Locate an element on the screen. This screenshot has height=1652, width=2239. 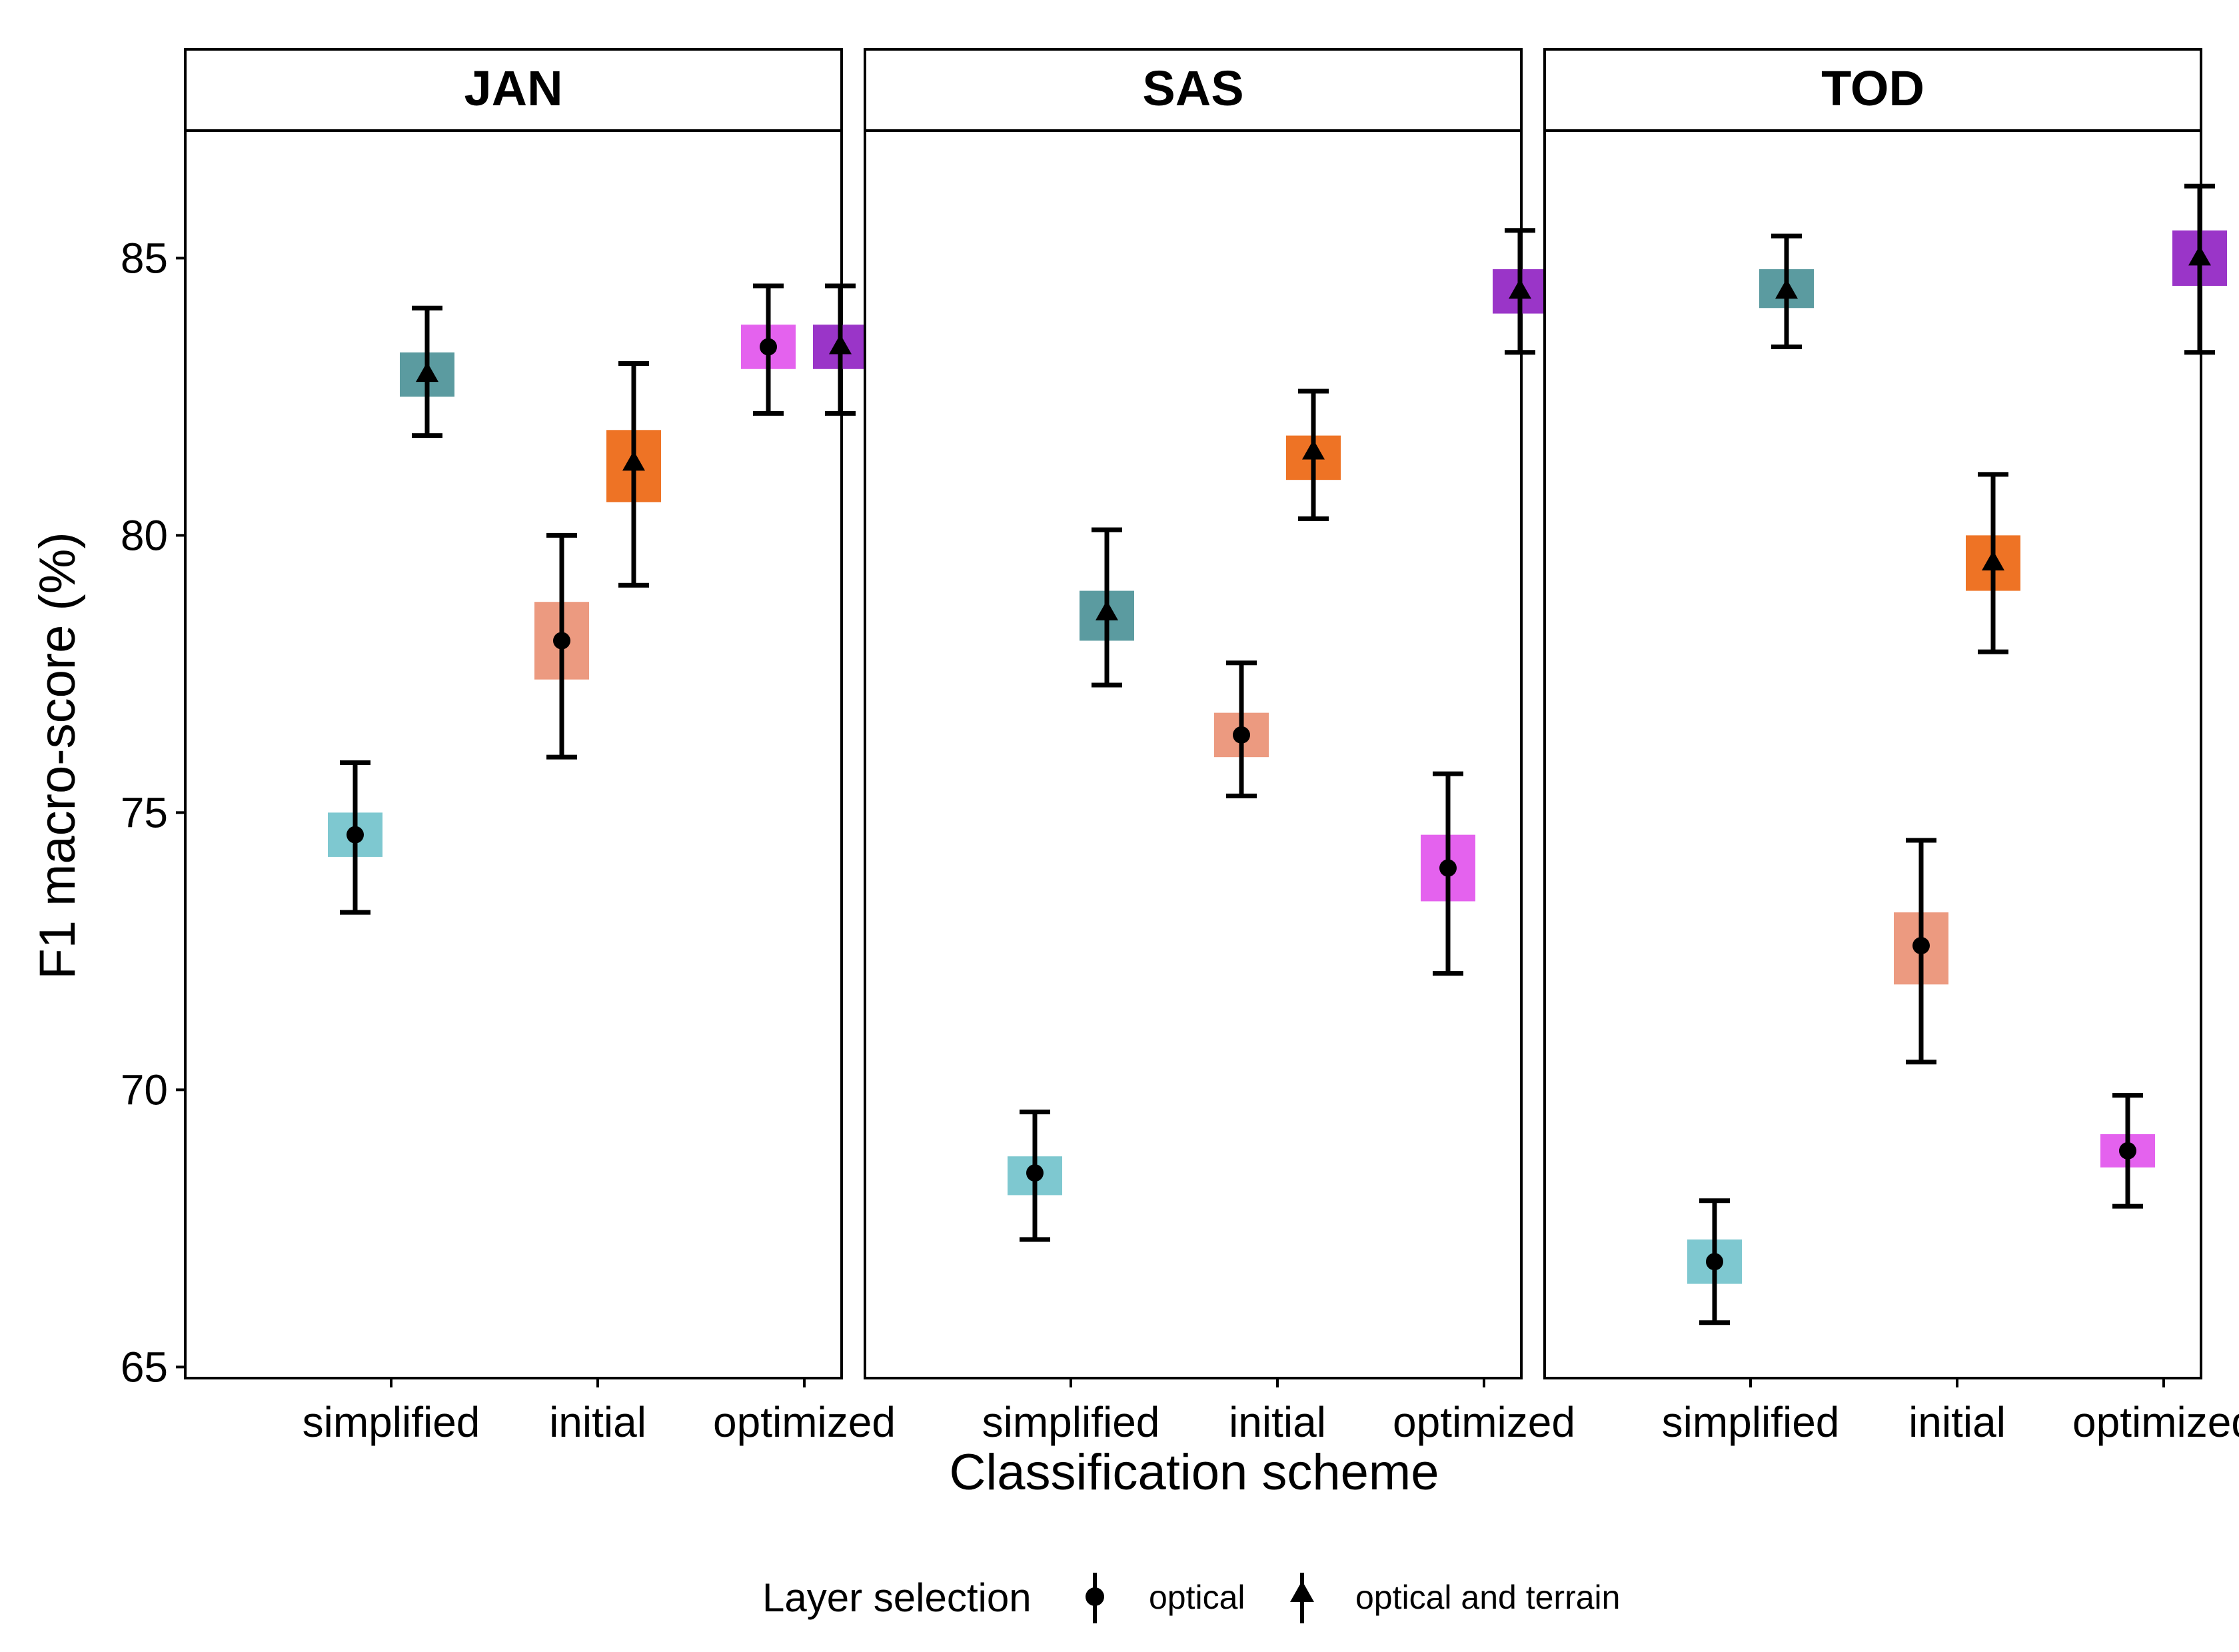
y-axis: 65 70 75 80 85 is located at coordinates (153, 812).